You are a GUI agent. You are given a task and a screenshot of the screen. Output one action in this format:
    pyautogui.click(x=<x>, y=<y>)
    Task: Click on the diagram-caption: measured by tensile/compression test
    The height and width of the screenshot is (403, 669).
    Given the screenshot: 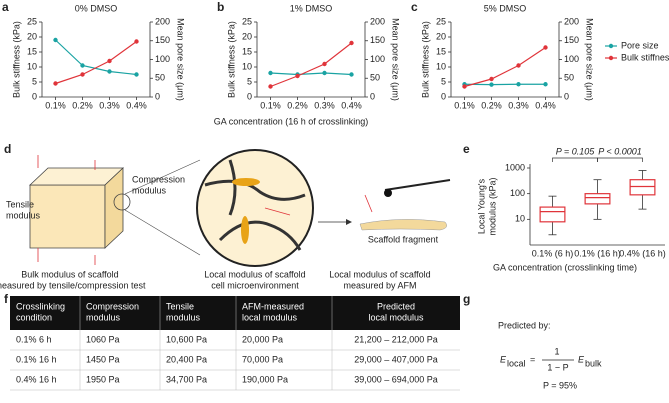 What is the action you would take?
    pyautogui.click(x=73, y=285)
    